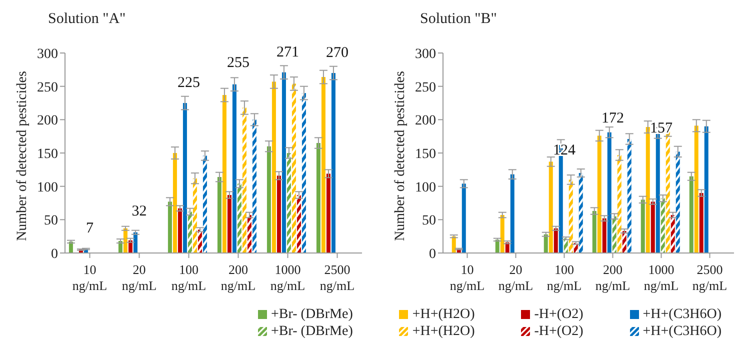 The width and height of the screenshot is (750, 348). Describe the element at coordinates (90, 228) in the screenshot. I see `annotation: 7` at that location.